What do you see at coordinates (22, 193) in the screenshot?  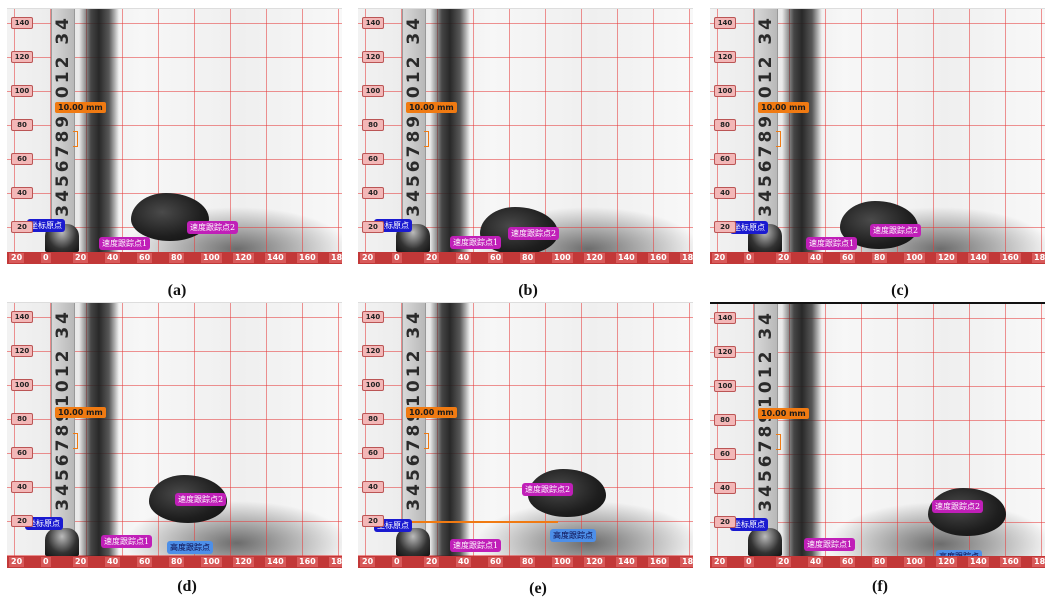 I see `y-axis-tick: 40` at bounding box center [22, 193].